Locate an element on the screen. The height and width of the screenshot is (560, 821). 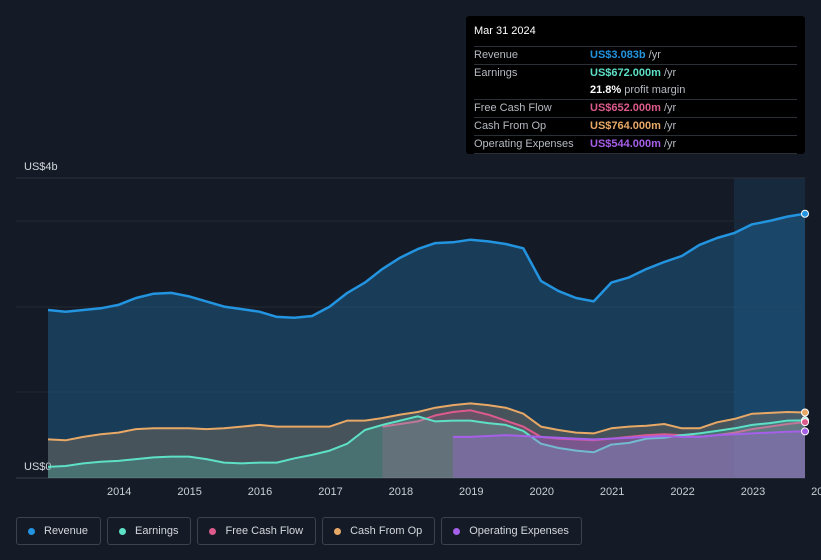
tooltip-label: Operating Expenses is located at coordinates (524, 144).